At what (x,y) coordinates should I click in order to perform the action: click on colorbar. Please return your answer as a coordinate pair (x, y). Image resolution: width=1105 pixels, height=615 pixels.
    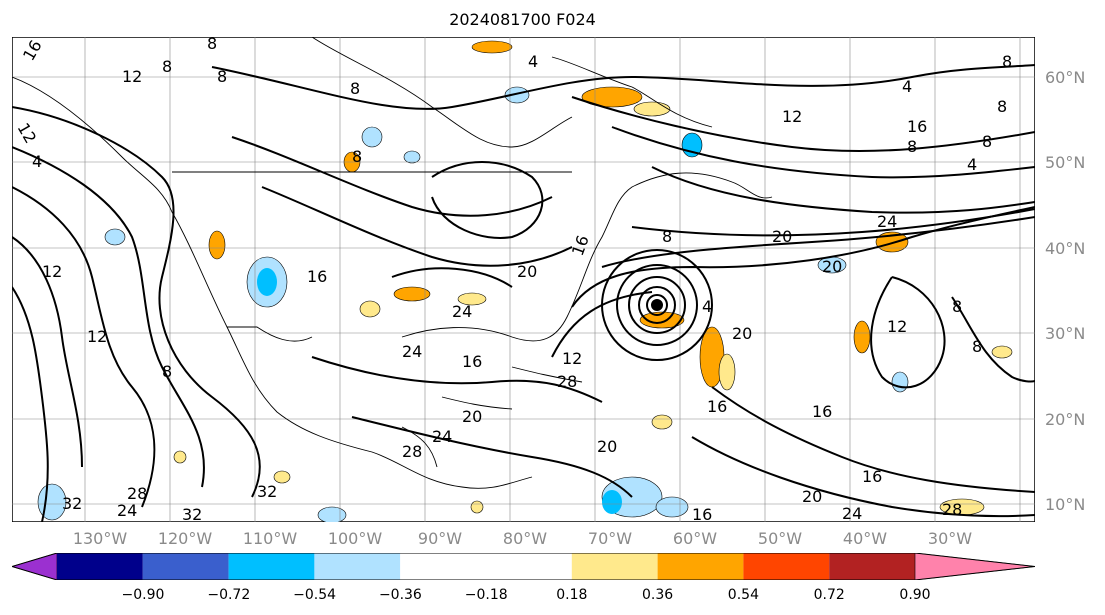
    Looking at the image, I should click on (523, 566).